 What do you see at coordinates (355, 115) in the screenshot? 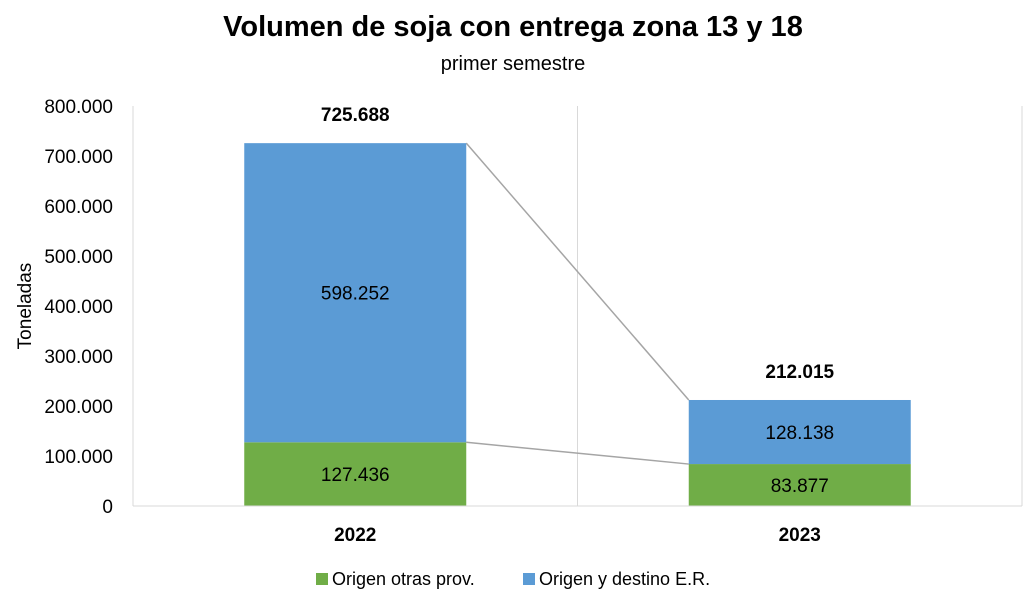
I see `total-label: 725.688` at bounding box center [355, 115].